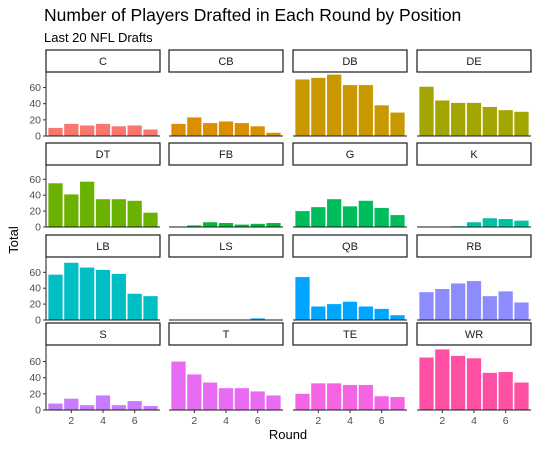 The width and height of the screenshot is (540, 449). What do you see at coordinates (35, 305) in the screenshot?
I see `y-tick-label-LB-20: 20` at bounding box center [35, 305].